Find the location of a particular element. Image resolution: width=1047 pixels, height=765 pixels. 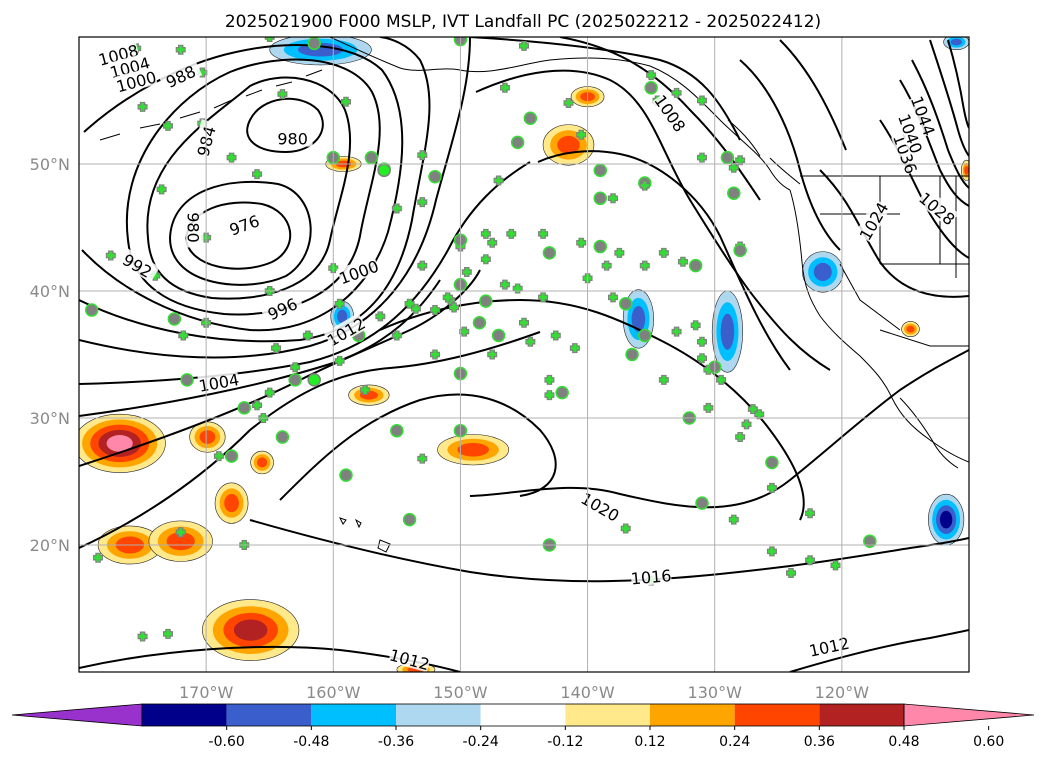

lon-tick-label: 130°W is located at coordinates (715, 692).